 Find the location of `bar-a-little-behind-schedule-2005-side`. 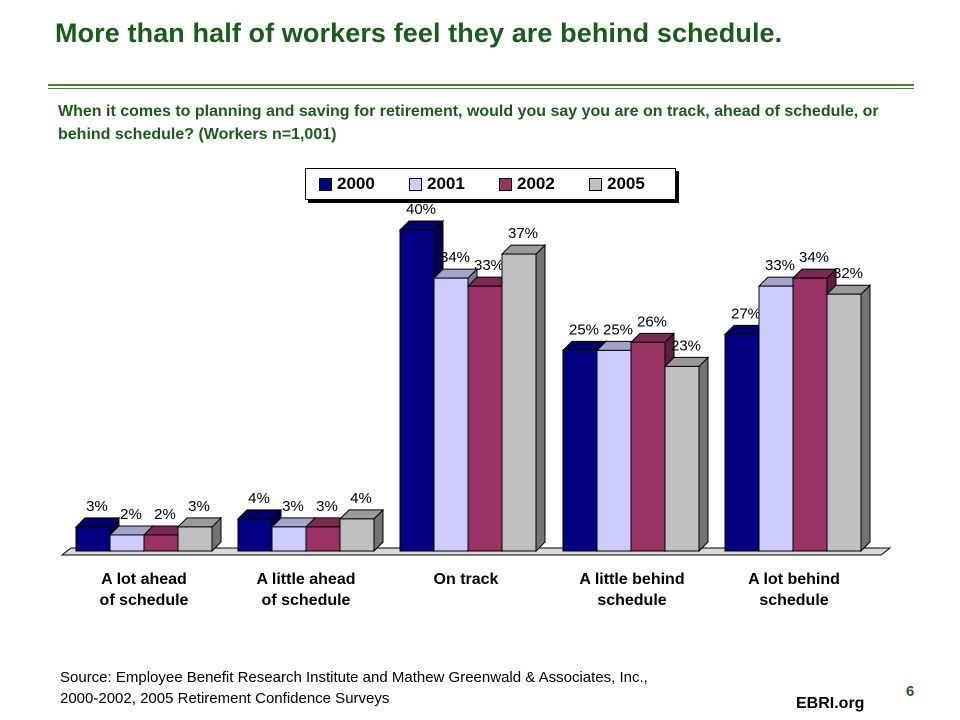

bar-a-little-behind-schedule-2005-side is located at coordinates (703, 454).